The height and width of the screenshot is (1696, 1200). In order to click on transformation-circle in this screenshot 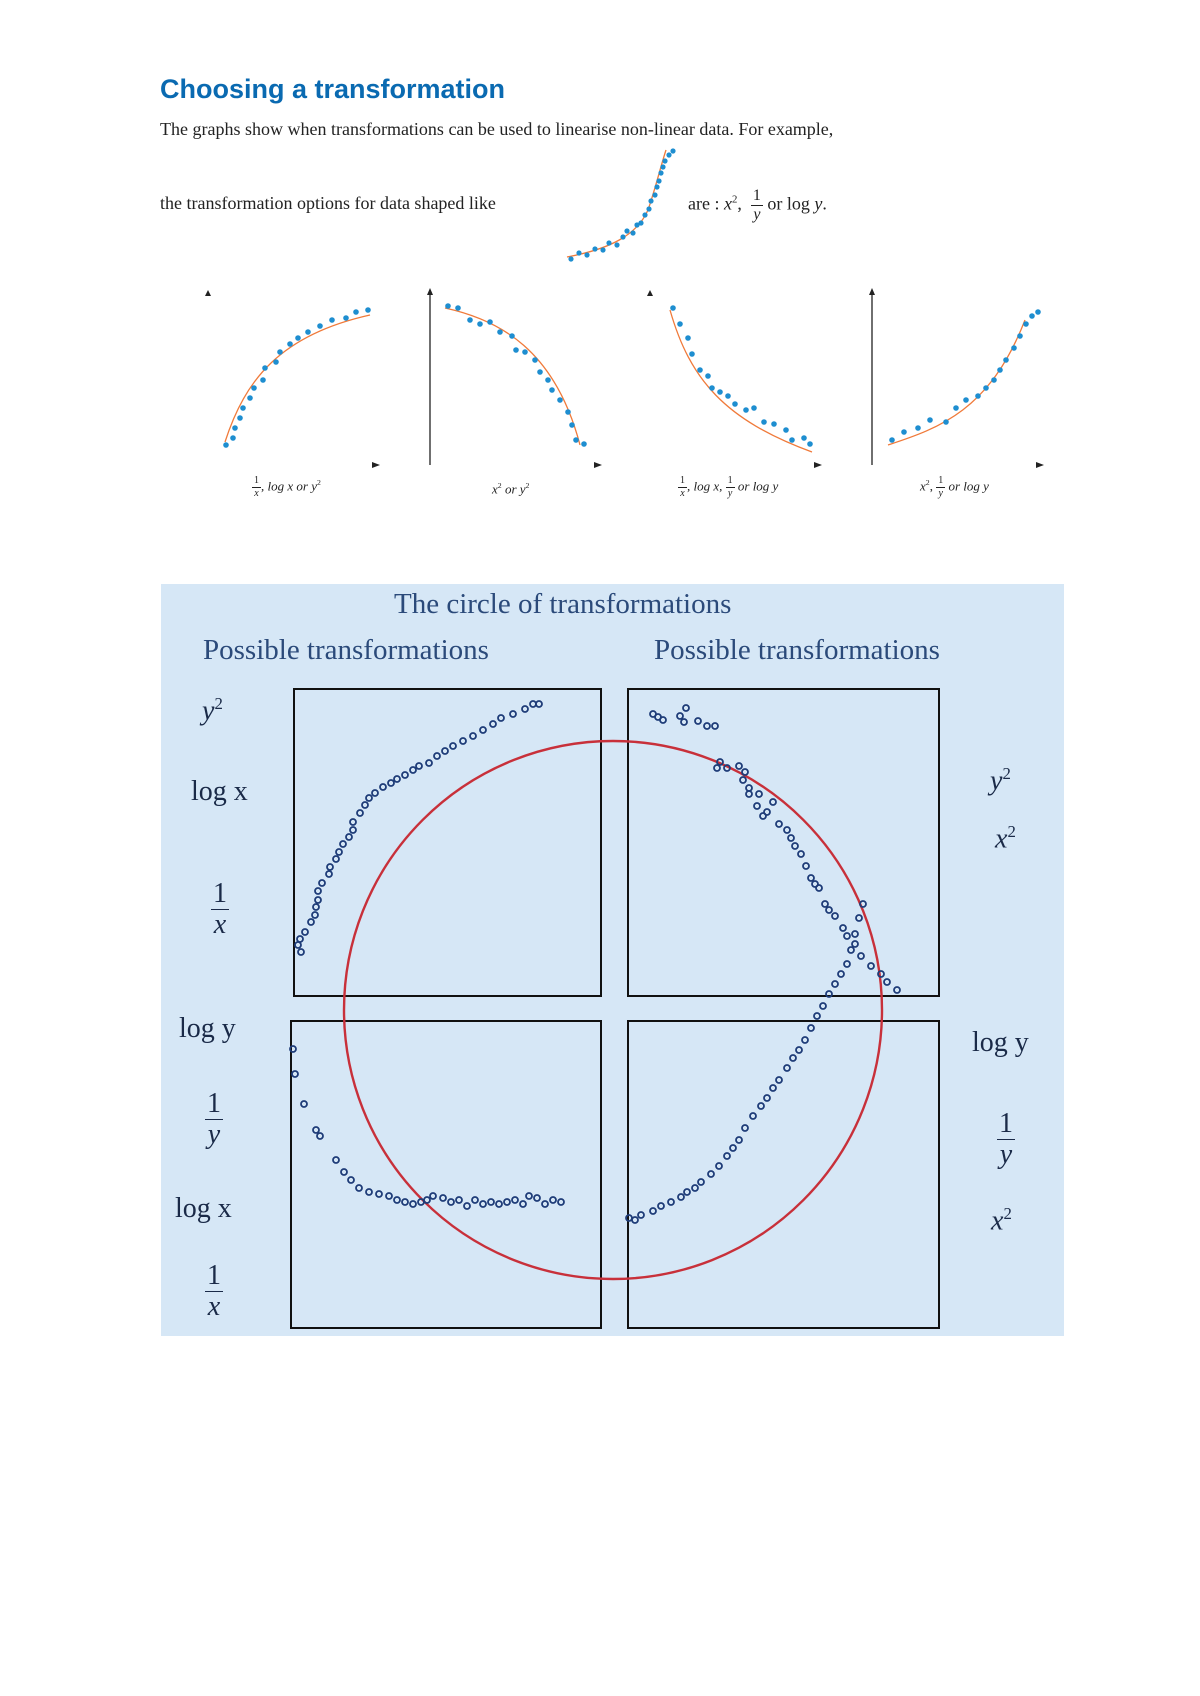, I will do `click(613, 1010)`.